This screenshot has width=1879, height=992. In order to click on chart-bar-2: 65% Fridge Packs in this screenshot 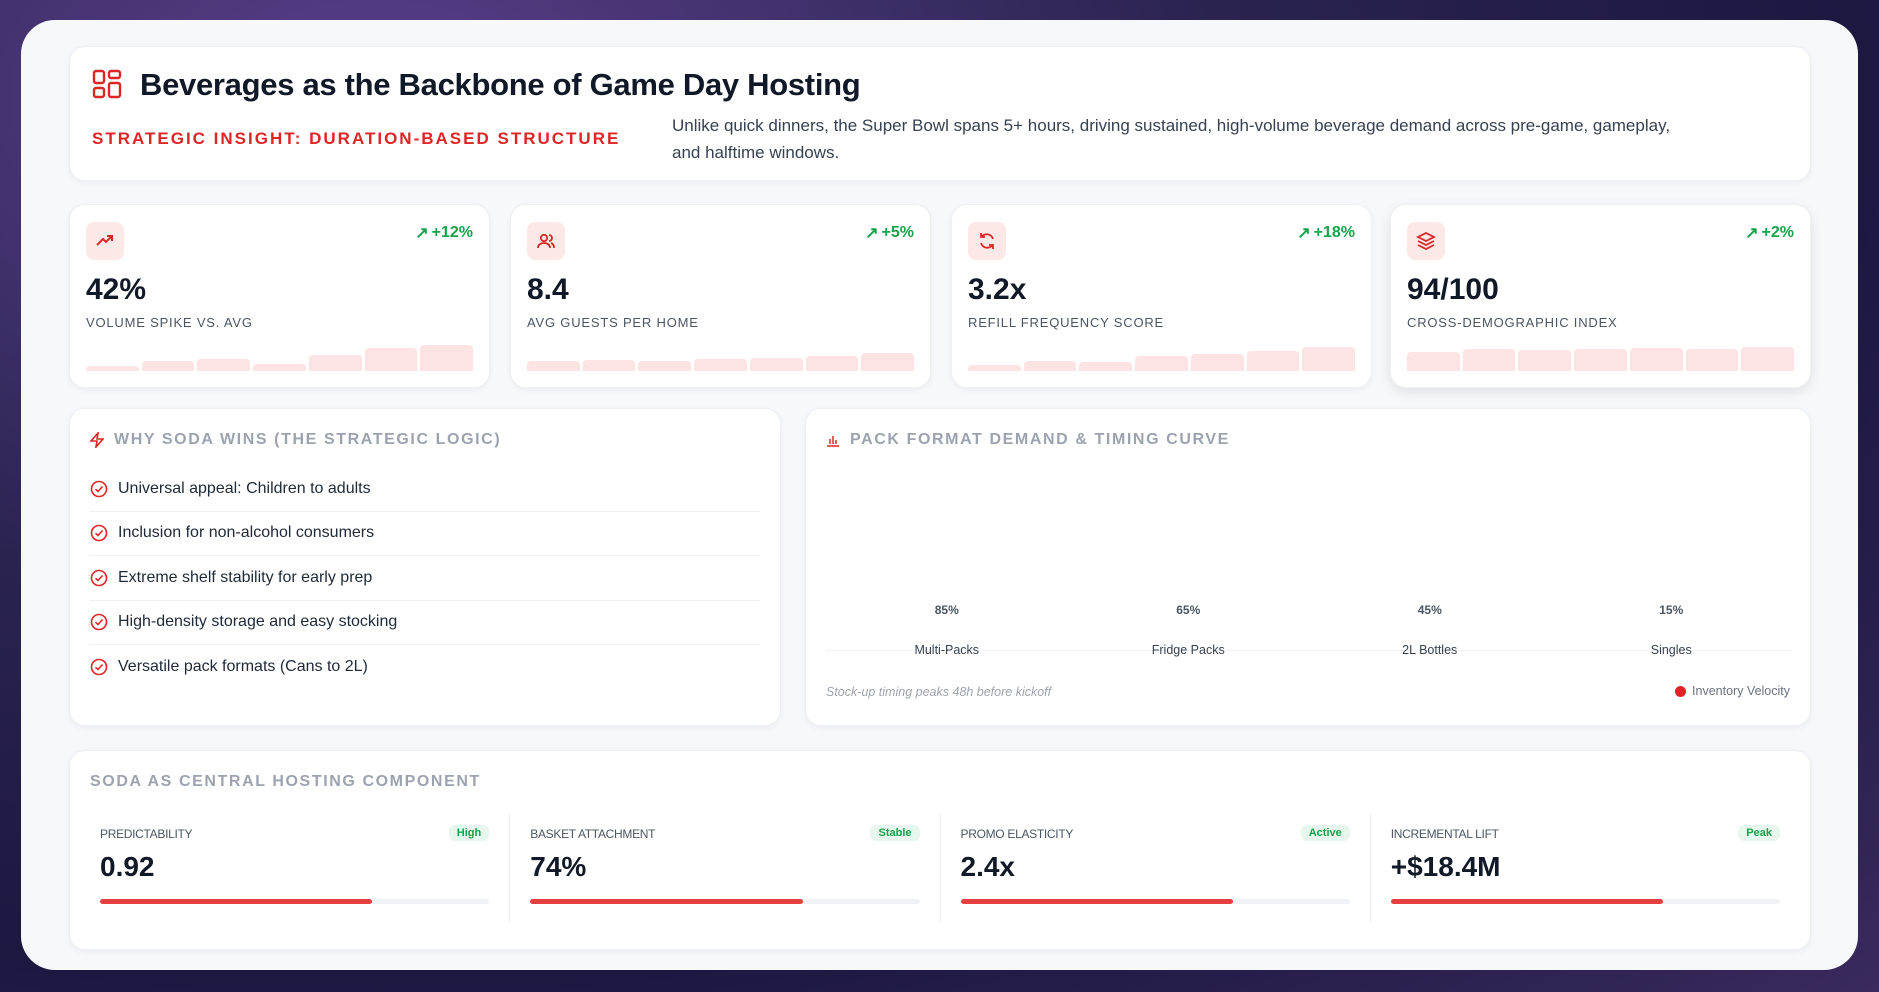, I will do `click(1188, 564)`.